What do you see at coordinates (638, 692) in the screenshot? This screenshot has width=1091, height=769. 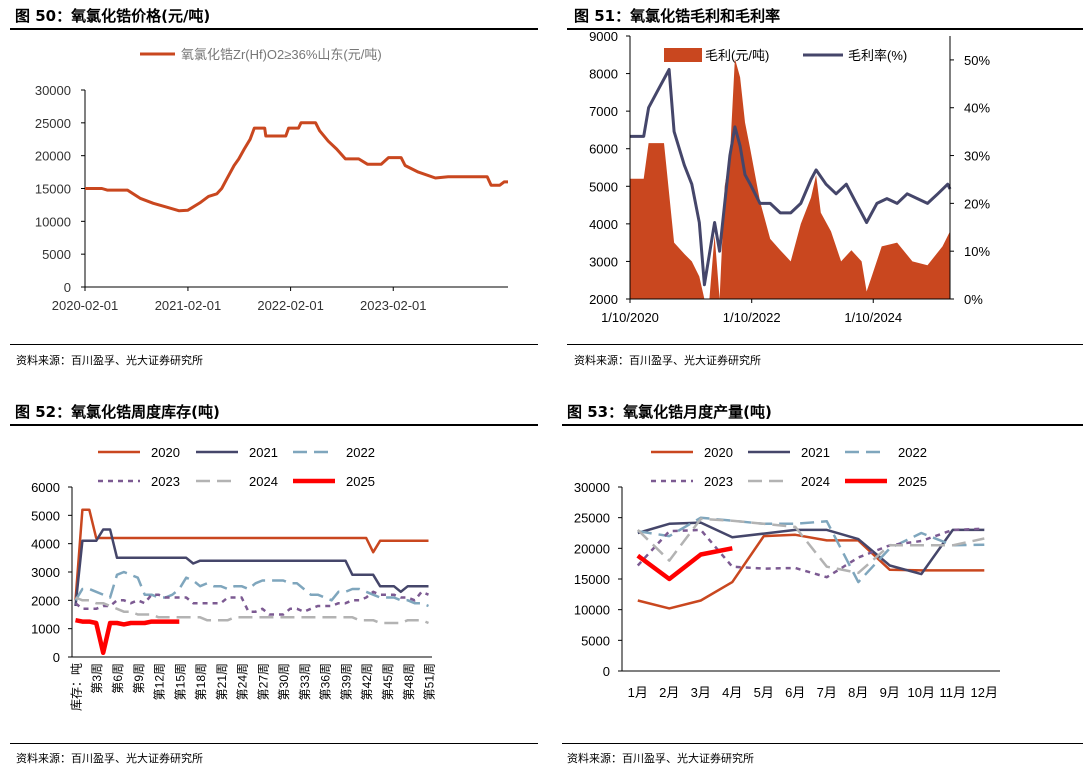 I see `x-tick-label: 1月` at bounding box center [638, 692].